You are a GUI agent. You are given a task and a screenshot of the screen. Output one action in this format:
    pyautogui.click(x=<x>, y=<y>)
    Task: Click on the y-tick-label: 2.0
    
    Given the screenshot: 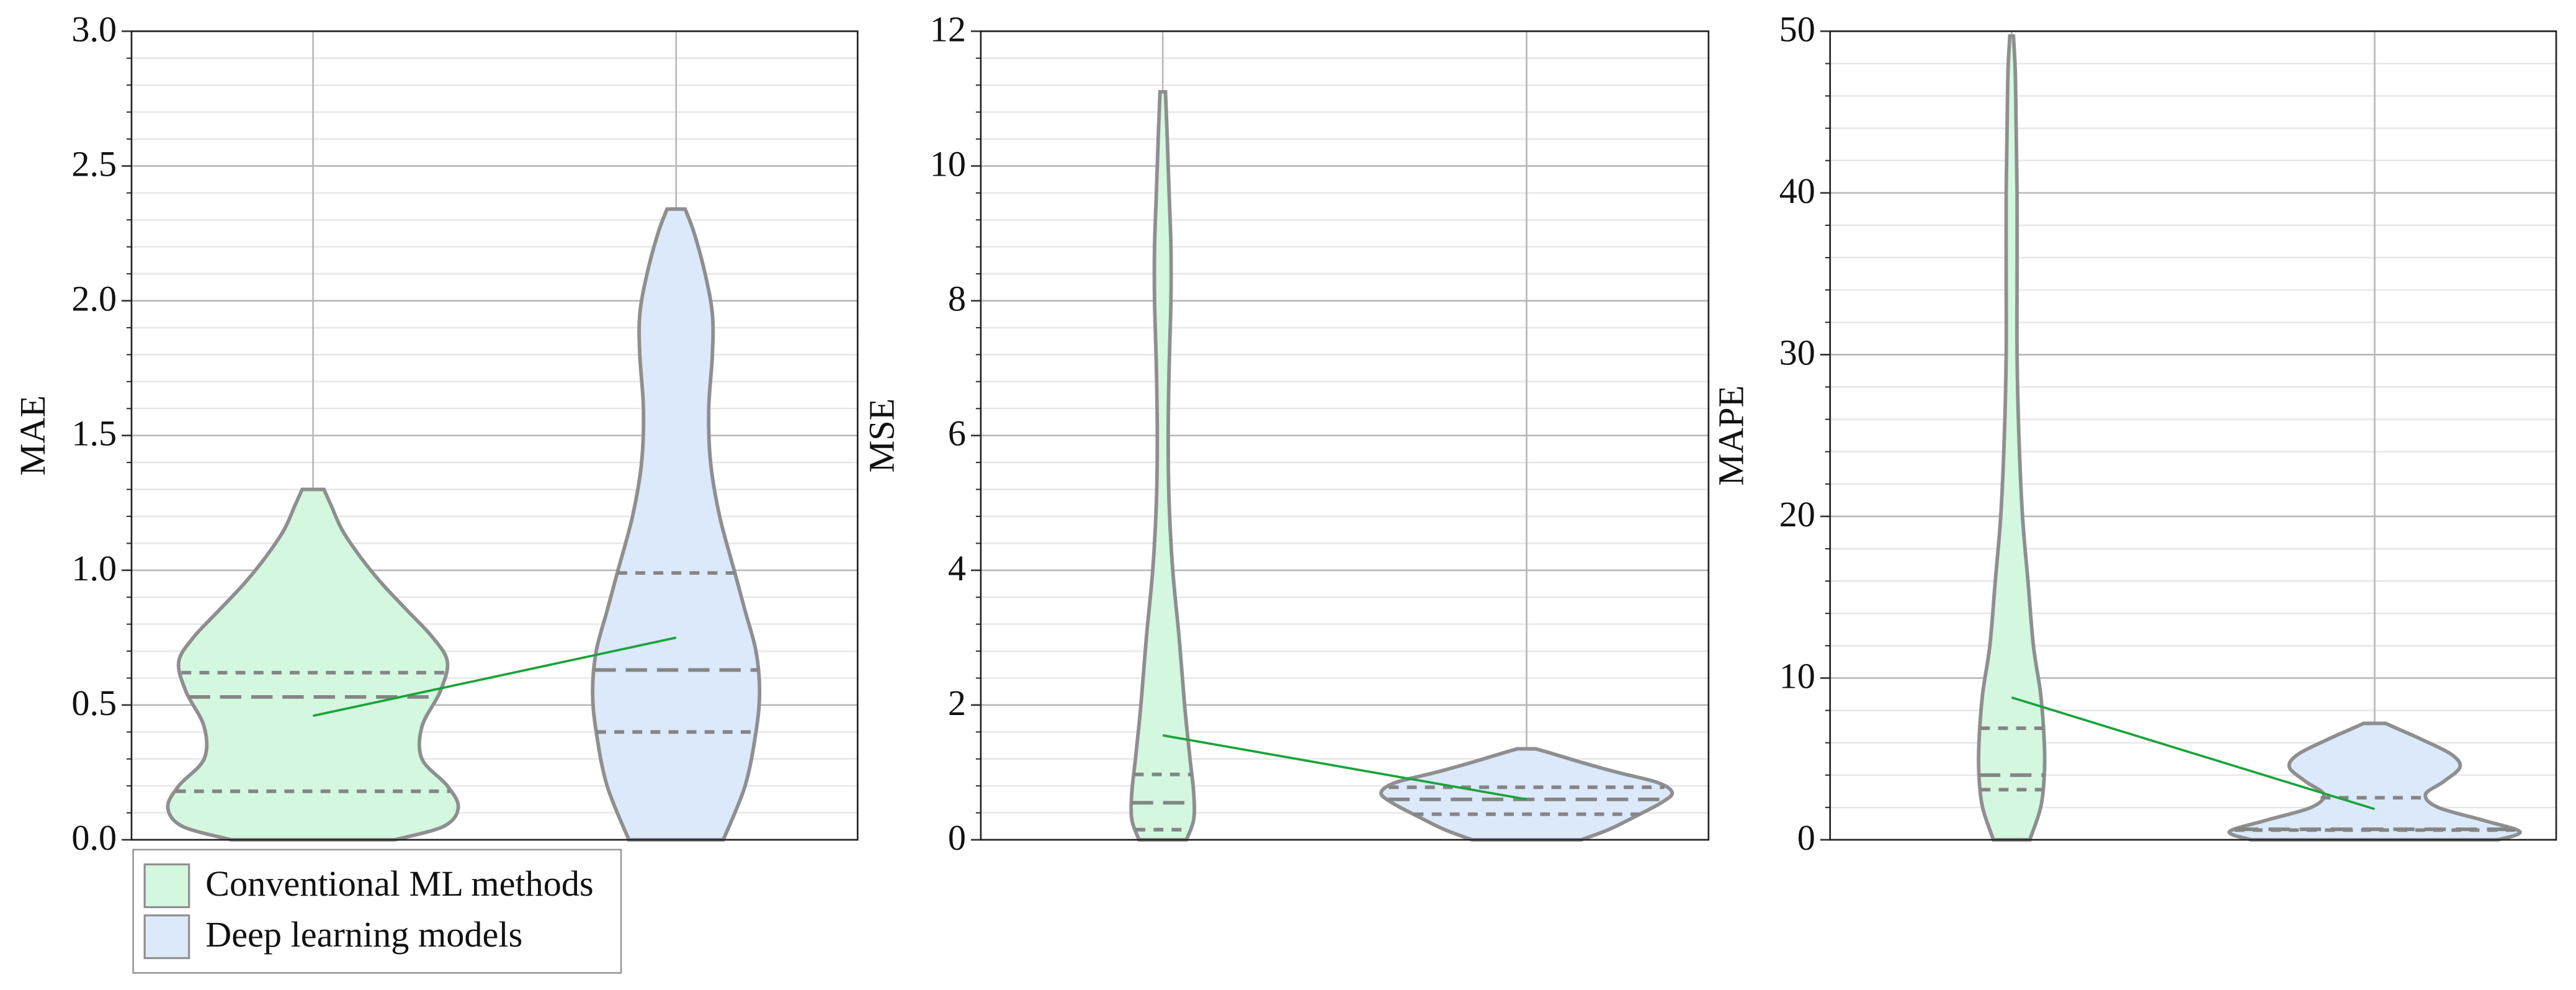 What is the action you would take?
    pyautogui.click(x=94, y=299)
    